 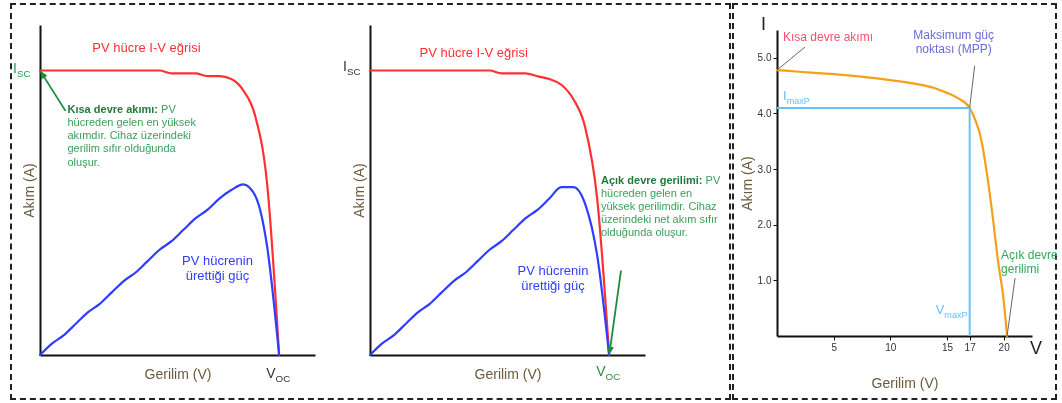 I want to click on annotation: Maksimum güç noktası (MPP), so click(x=953, y=42).